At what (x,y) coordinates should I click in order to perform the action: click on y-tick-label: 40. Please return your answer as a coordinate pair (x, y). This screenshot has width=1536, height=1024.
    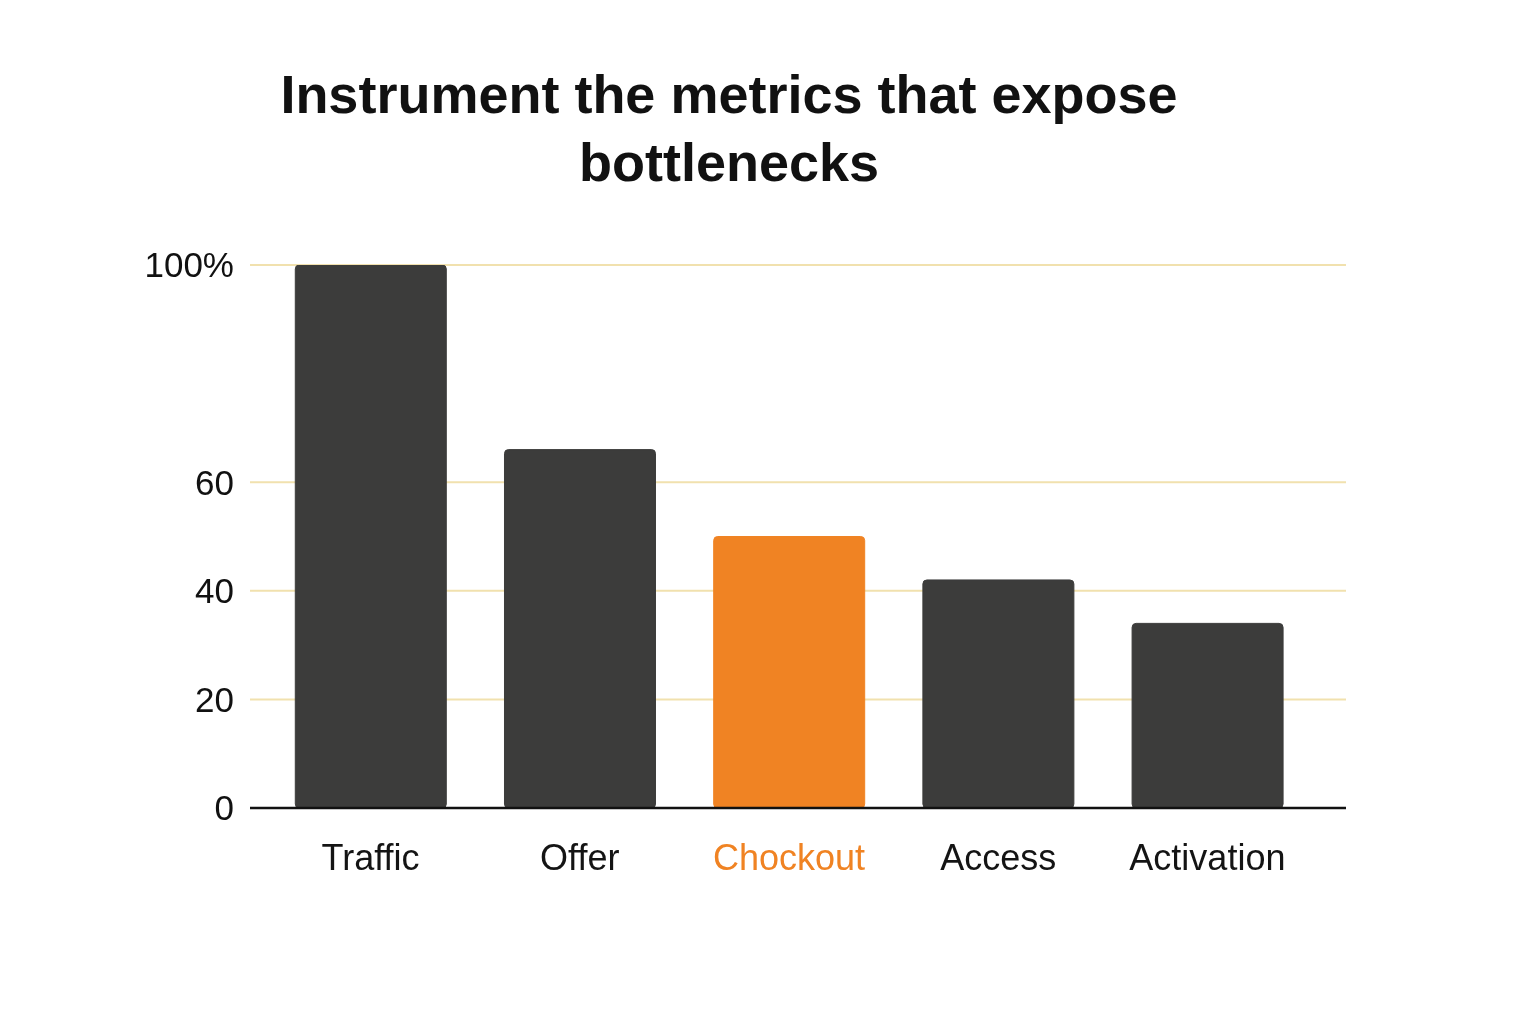
    Looking at the image, I should click on (214, 591).